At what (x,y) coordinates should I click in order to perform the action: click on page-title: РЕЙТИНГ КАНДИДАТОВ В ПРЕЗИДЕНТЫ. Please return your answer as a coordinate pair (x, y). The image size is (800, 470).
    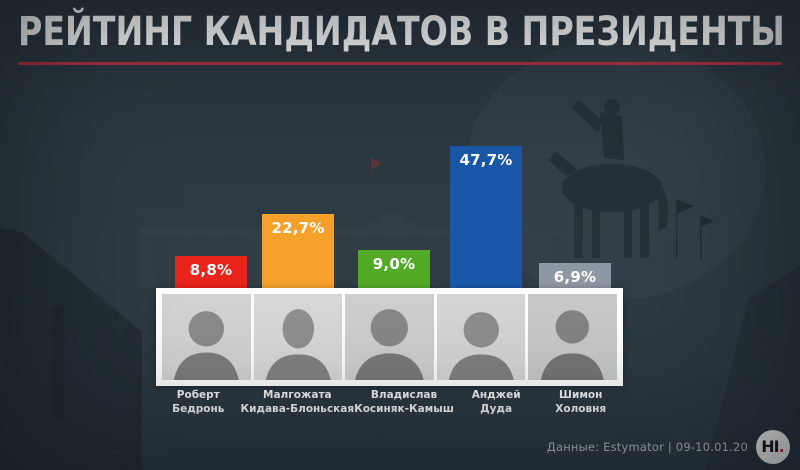
    Looking at the image, I should click on (401, 32).